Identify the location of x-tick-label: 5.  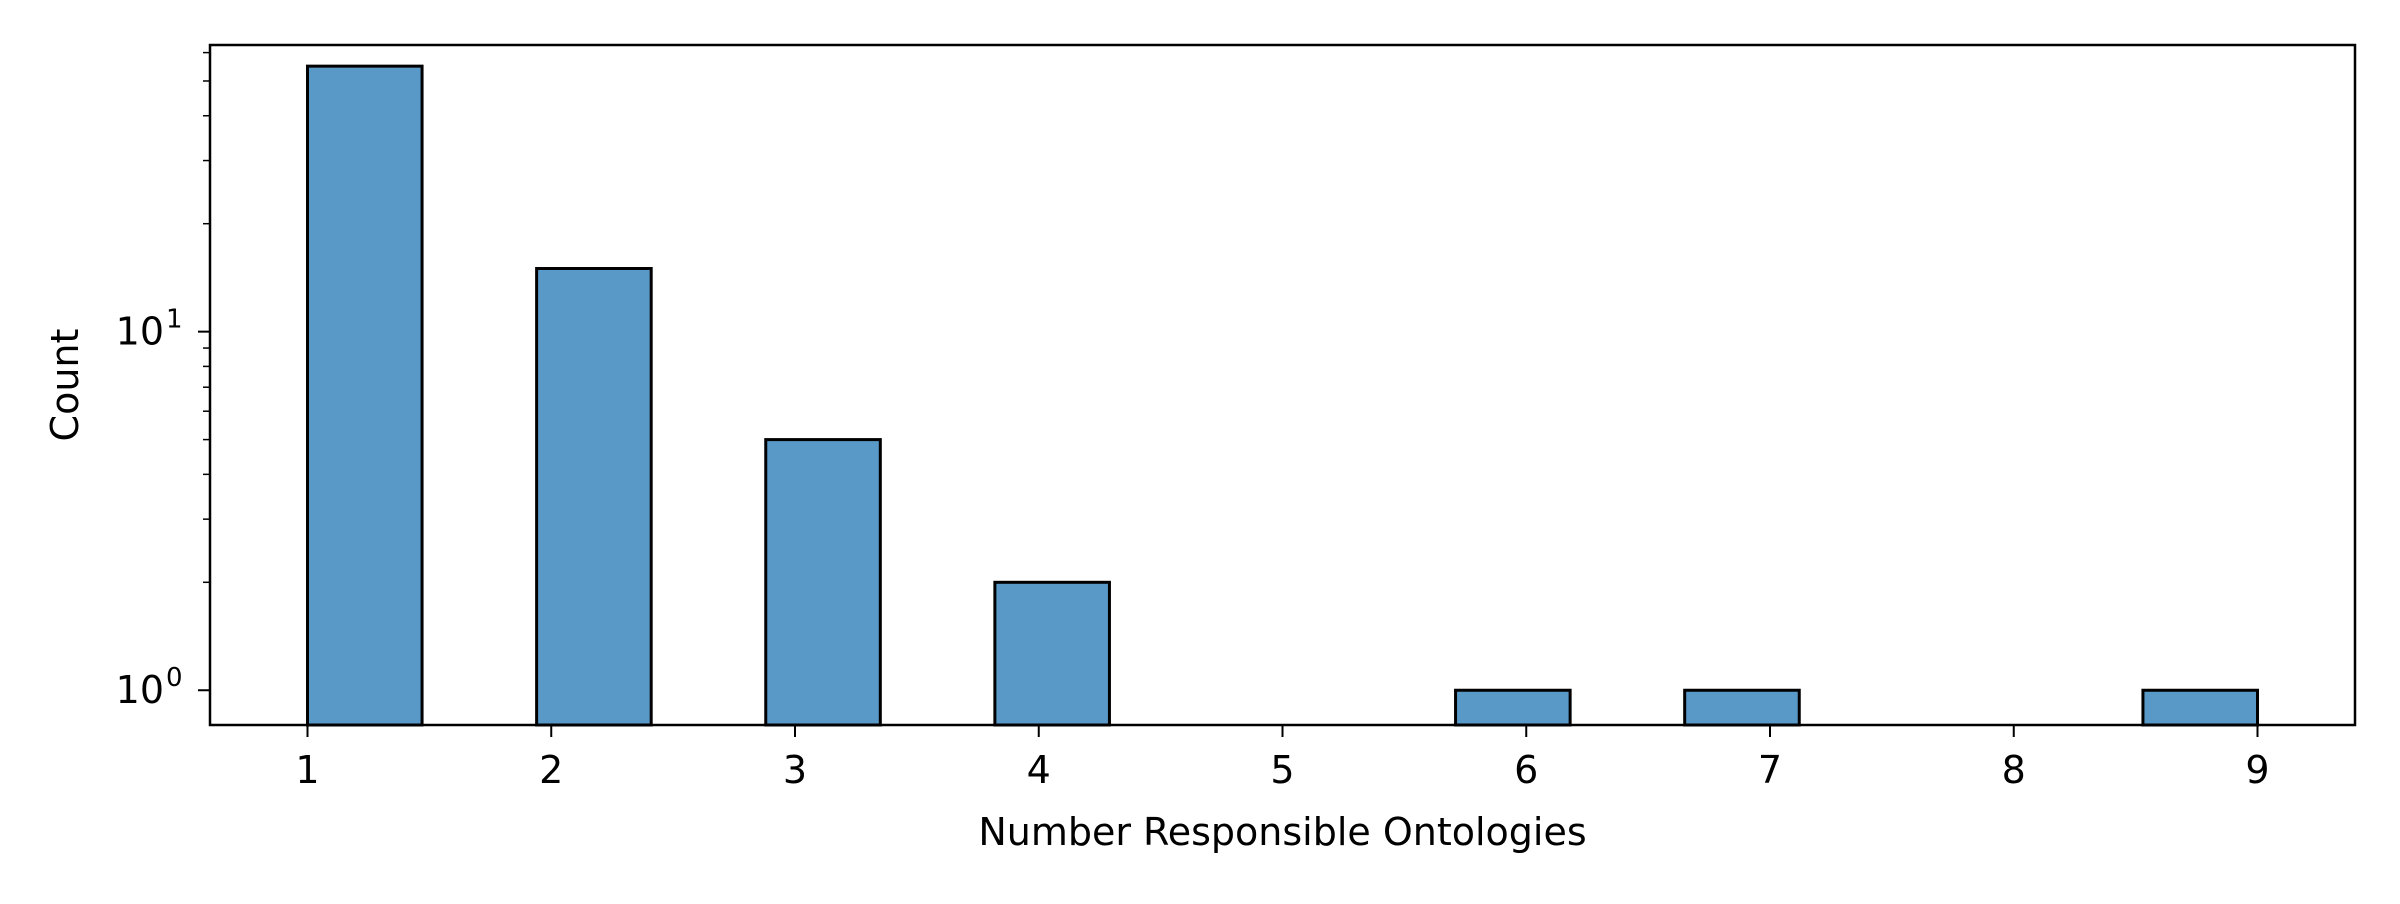
(1282, 770).